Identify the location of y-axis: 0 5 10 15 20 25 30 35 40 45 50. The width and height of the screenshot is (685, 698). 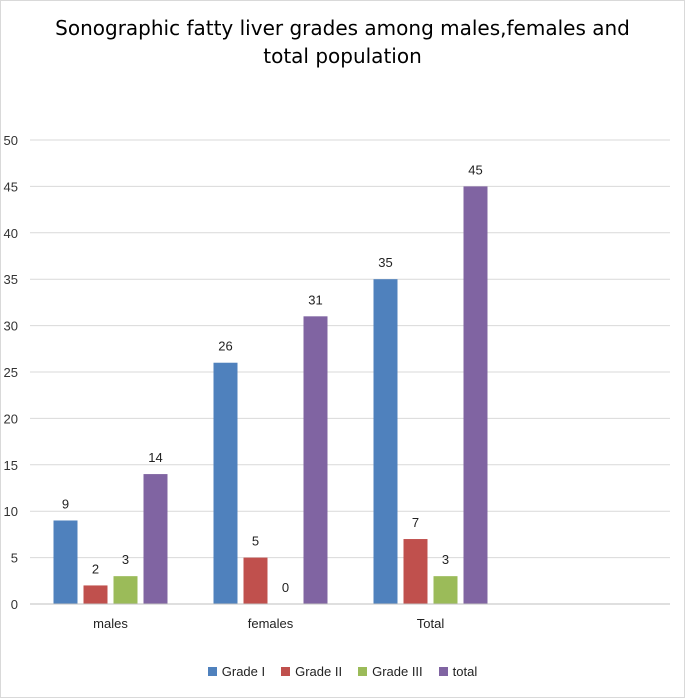
(11, 372).